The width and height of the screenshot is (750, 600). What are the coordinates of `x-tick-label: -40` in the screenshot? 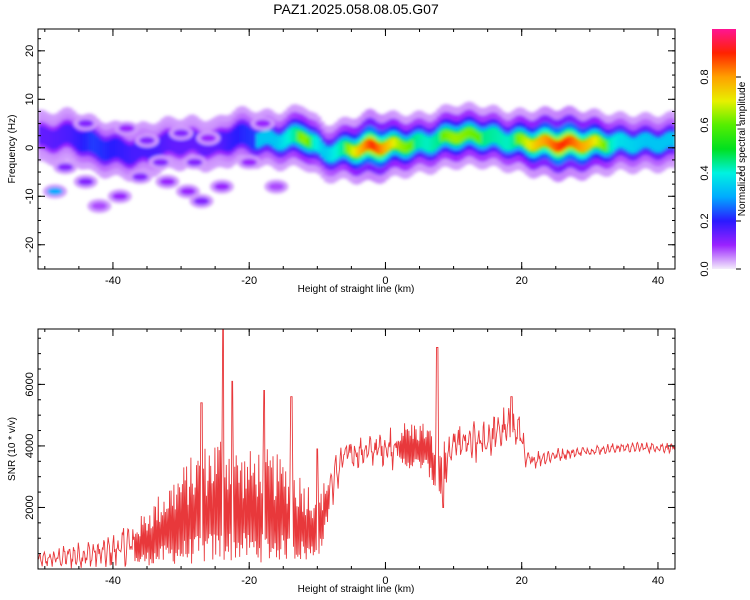 It's located at (113, 581).